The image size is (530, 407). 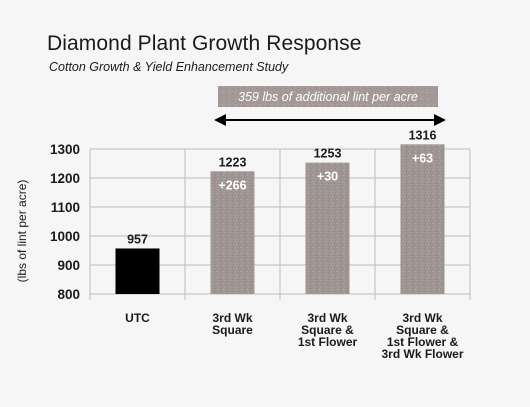 What do you see at coordinates (68, 265) in the screenshot?
I see `y-tick-label: 900` at bounding box center [68, 265].